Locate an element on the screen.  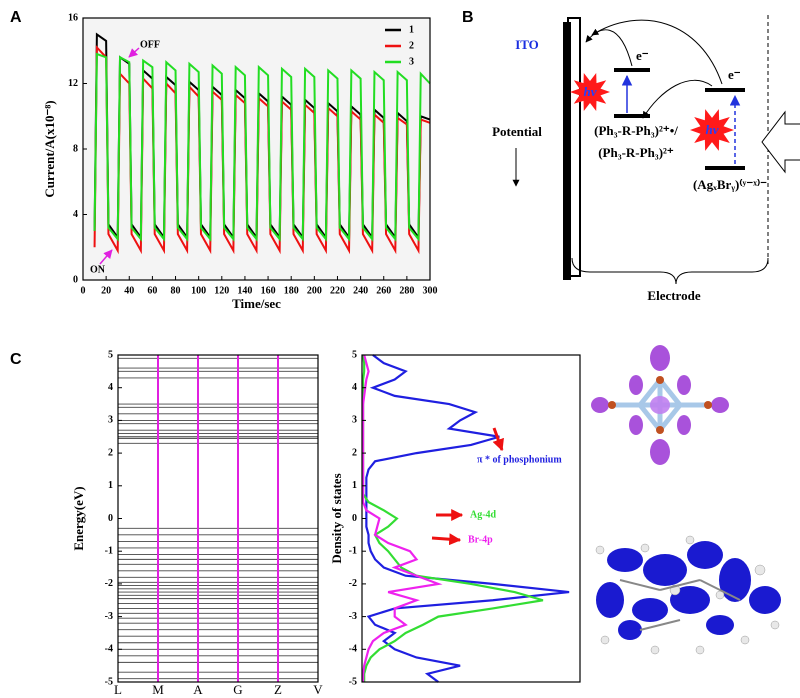
k-point-label: M is located at coordinates (158, 689).